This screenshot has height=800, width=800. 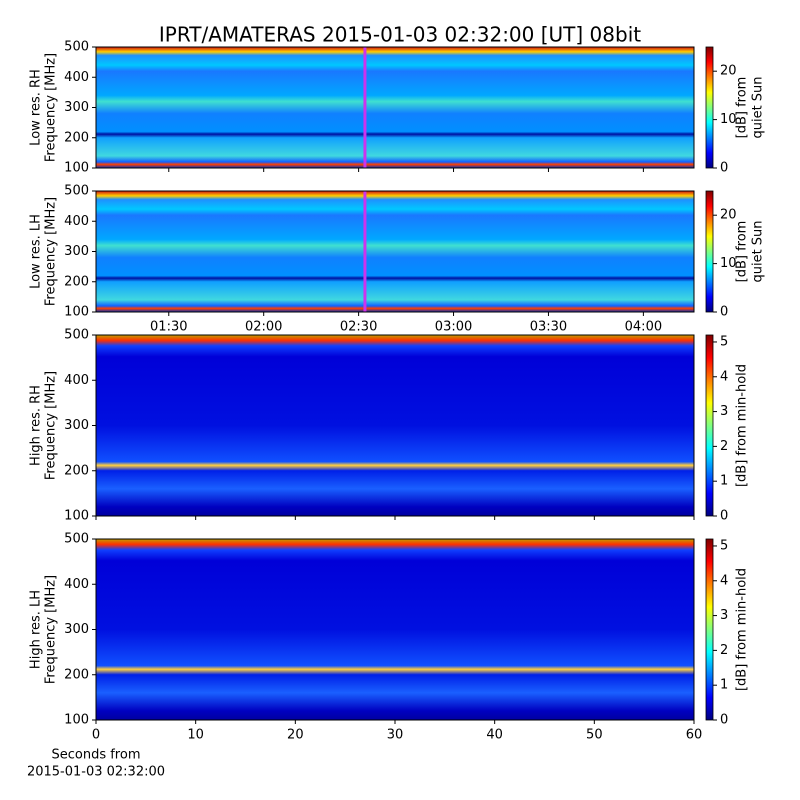 What do you see at coordinates (96, 735) in the screenshot?
I see `x-tick-label: 0` at bounding box center [96, 735].